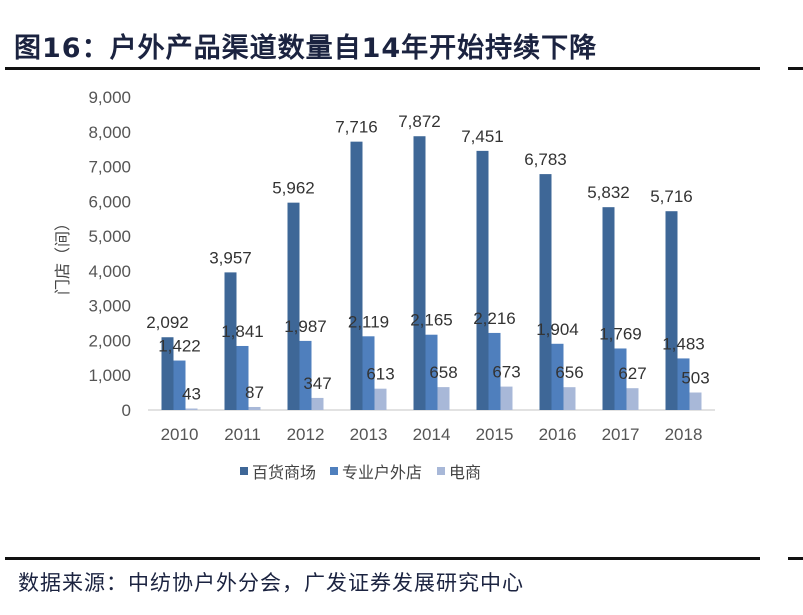 The image size is (803, 615). Describe the element at coordinates (167, 322) in the screenshot. I see `data-label: 2,092` at that location.